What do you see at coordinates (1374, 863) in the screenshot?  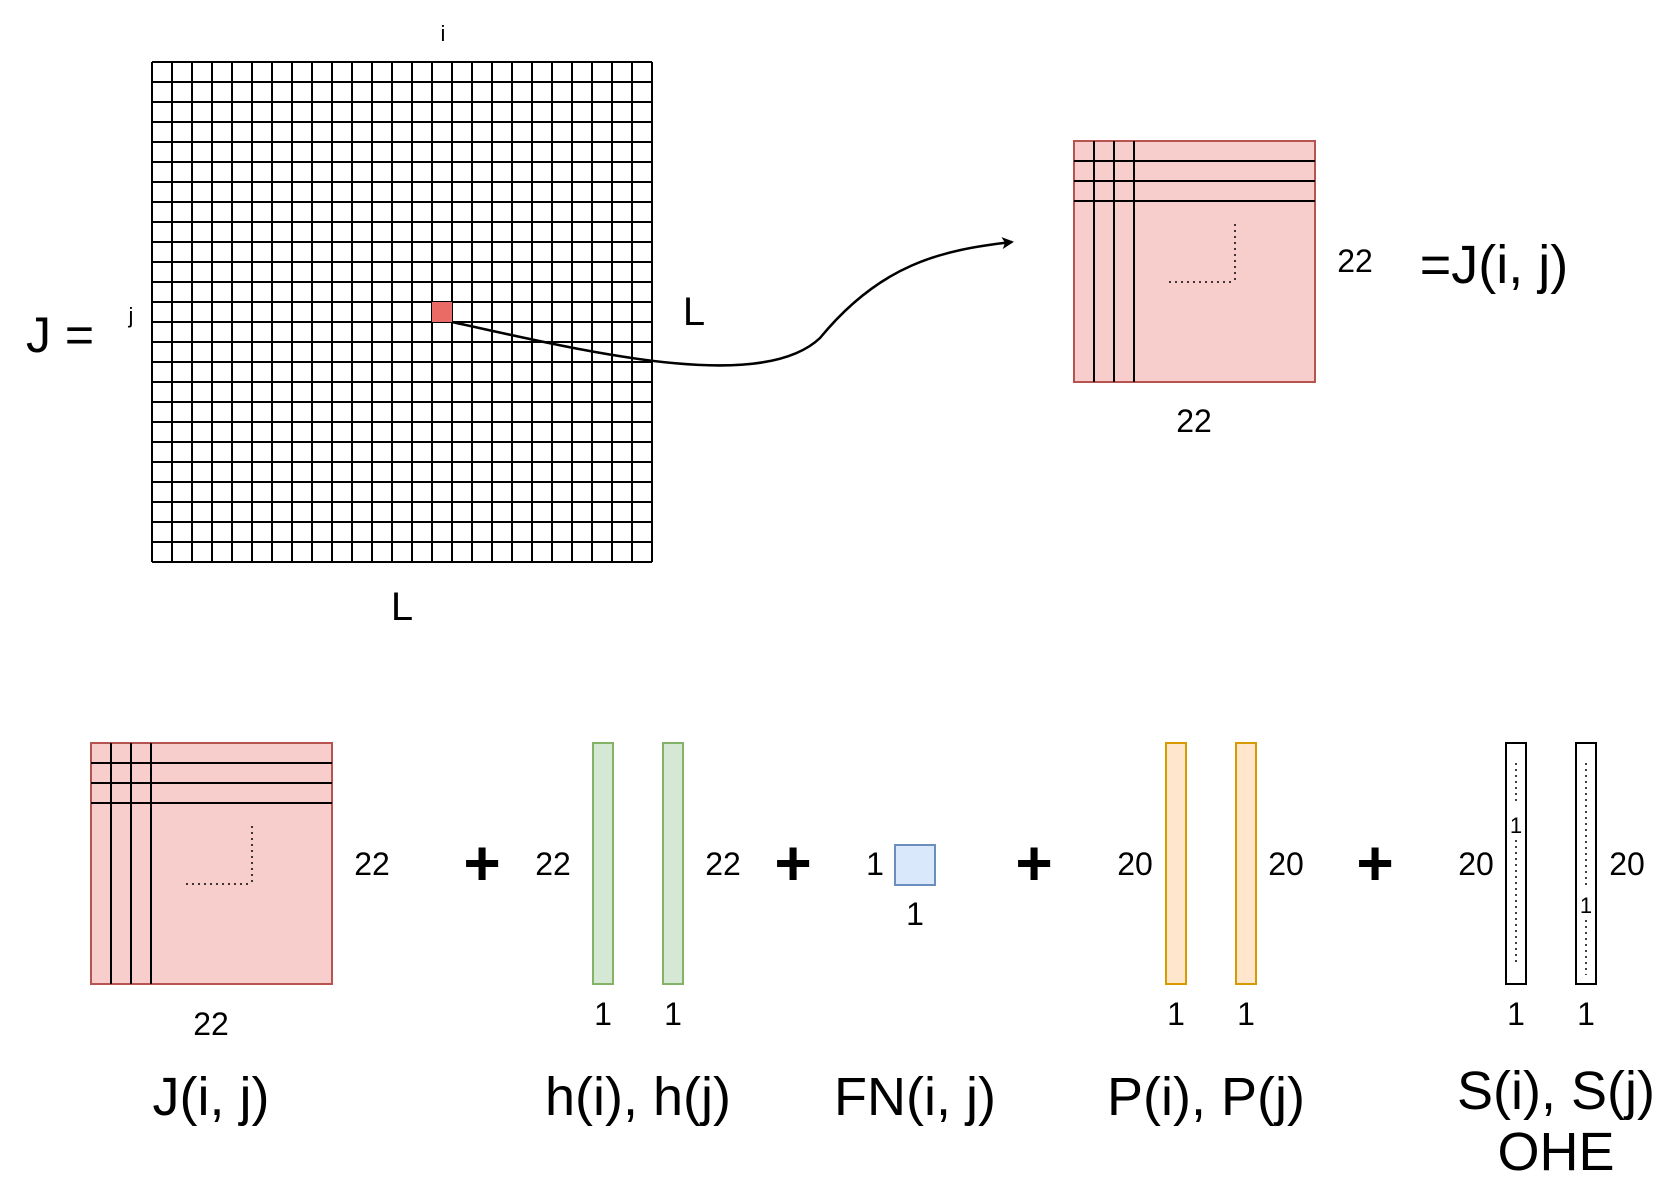 I see `plus-sign-4: +` at bounding box center [1374, 863].